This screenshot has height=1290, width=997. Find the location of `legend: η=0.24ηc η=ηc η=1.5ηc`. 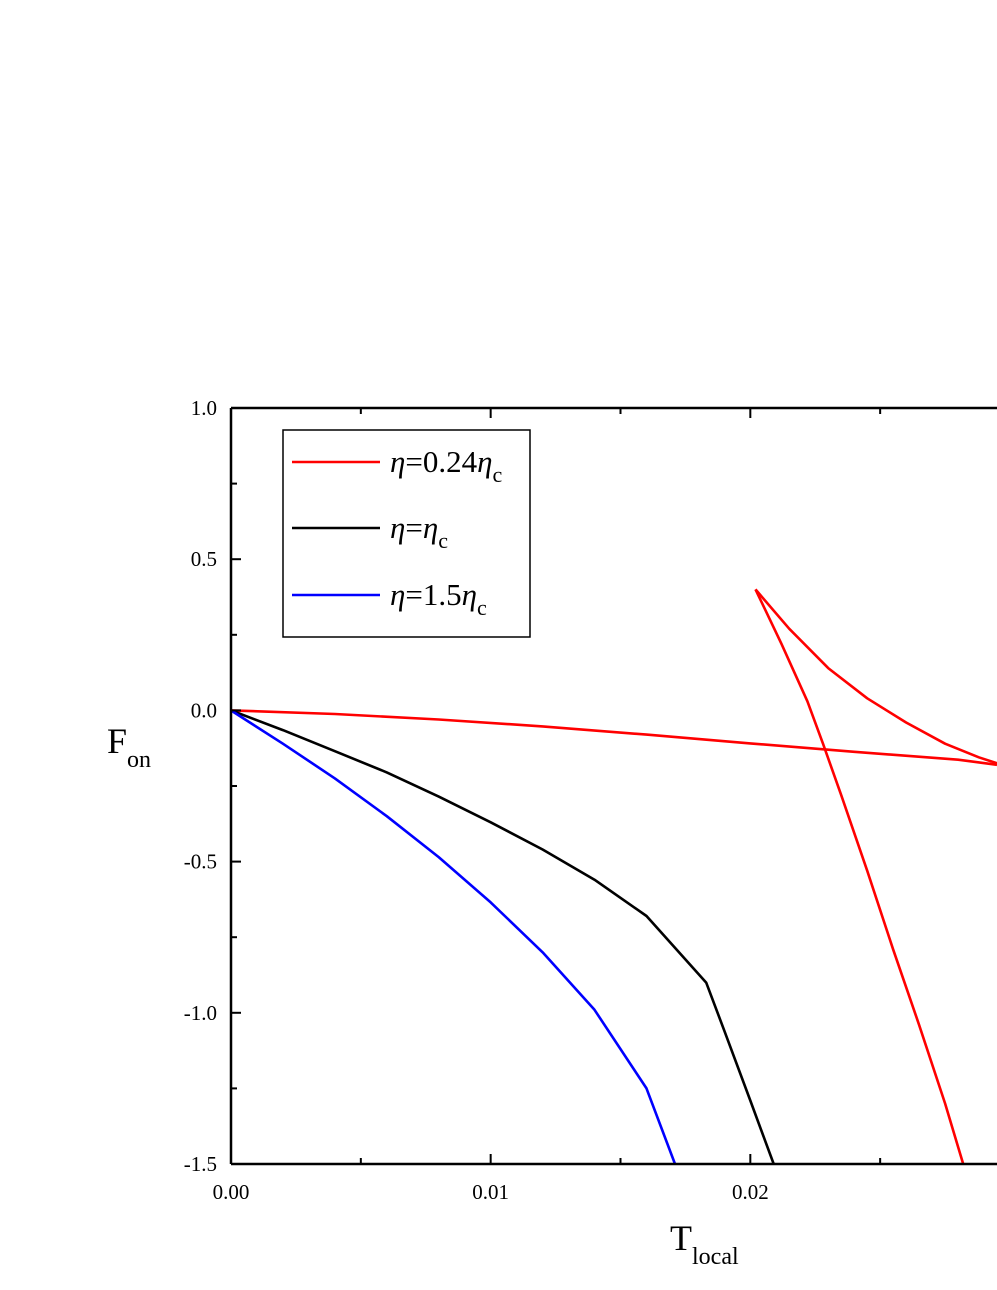

legend: η=0.24ηc η=ηc η=1.5ηc is located at coordinates (406, 533).